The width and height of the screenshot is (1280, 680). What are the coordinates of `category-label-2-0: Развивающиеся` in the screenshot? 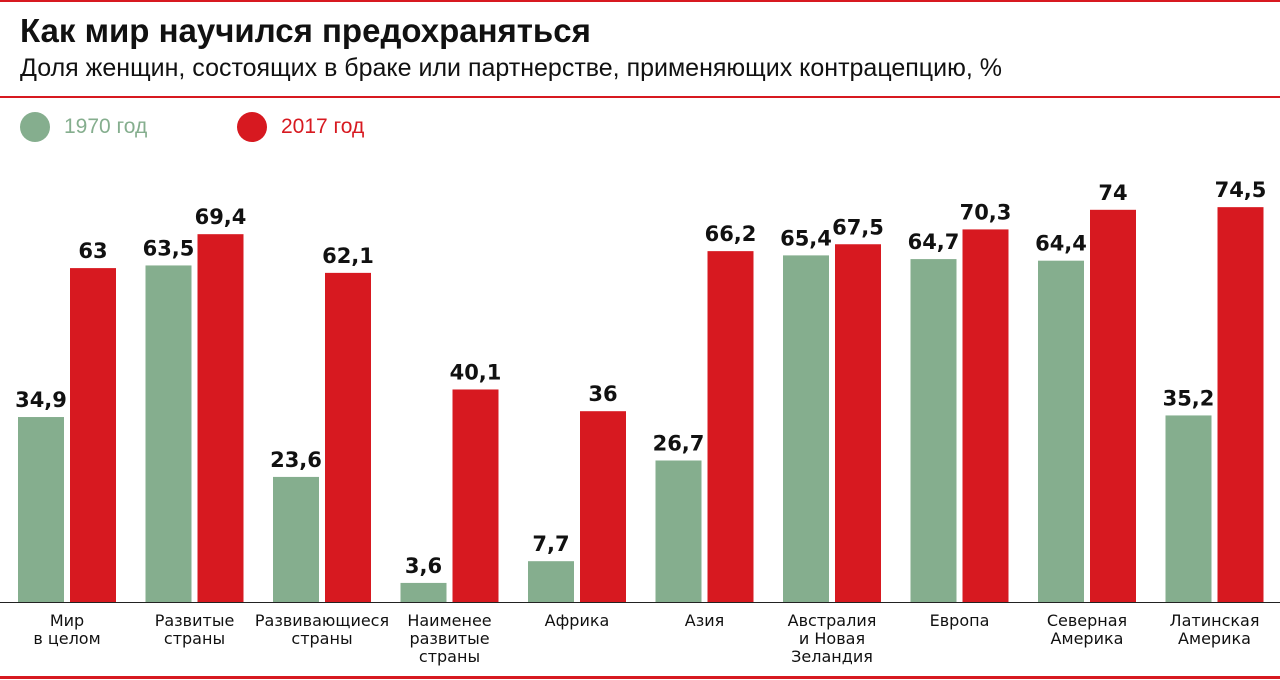 It's located at (322, 620).